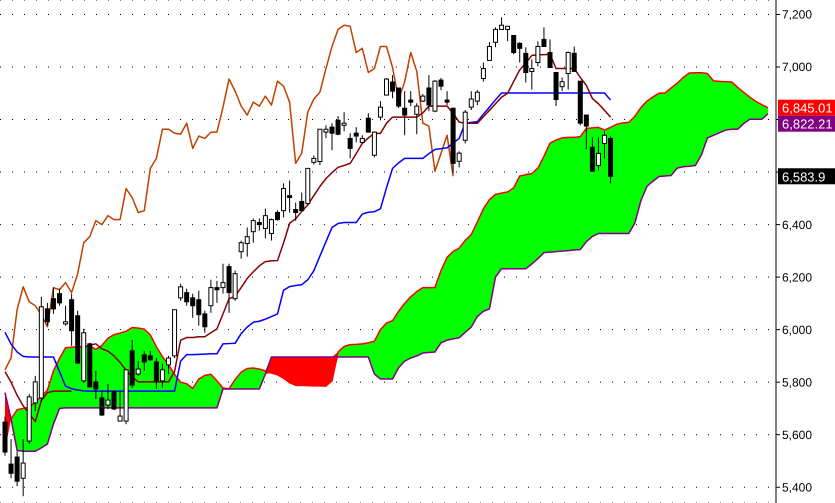 The height and width of the screenshot is (503, 835). What do you see at coordinates (797, 277) in the screenshot?
I see `y-tick-label: 6,200` at bounding box center [797, 277].